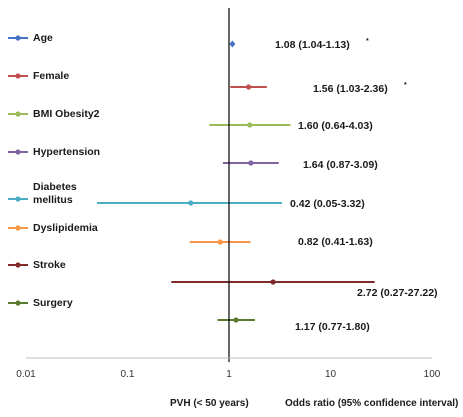 The width and height of the screenshot is (463, 417). I want to click on legend-label-dyslipidemia: Dyslipidemia, so click(65, 228).